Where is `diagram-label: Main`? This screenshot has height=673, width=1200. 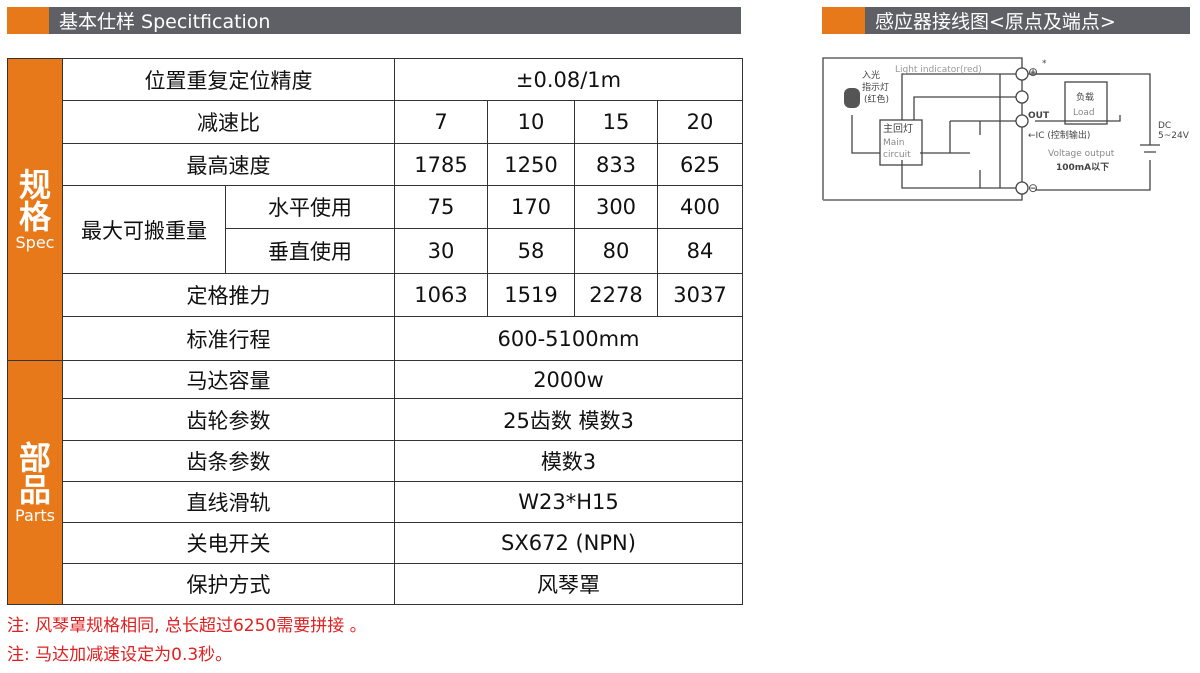
diagram-label: Main is located at coordinates (894, 143).